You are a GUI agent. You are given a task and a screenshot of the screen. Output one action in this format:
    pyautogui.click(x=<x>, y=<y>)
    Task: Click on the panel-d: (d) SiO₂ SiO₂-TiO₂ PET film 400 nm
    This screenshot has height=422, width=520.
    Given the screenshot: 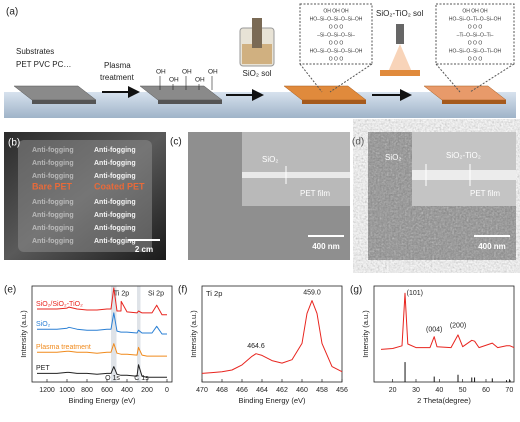 What is the action you would take?
    pyautogui.click(x=434, y=196)
    